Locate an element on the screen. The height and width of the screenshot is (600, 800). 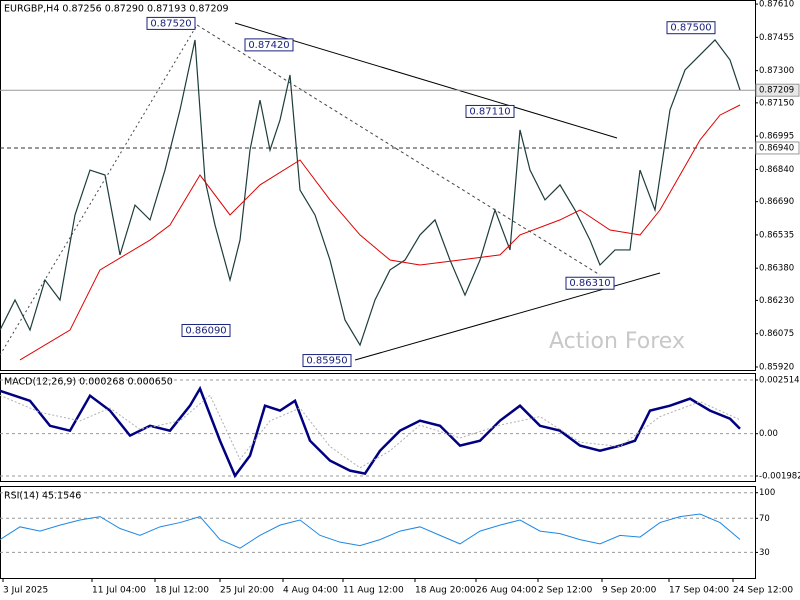
x-tick-label: 17 Sep 04:00 is located at coordinates (699, 591).